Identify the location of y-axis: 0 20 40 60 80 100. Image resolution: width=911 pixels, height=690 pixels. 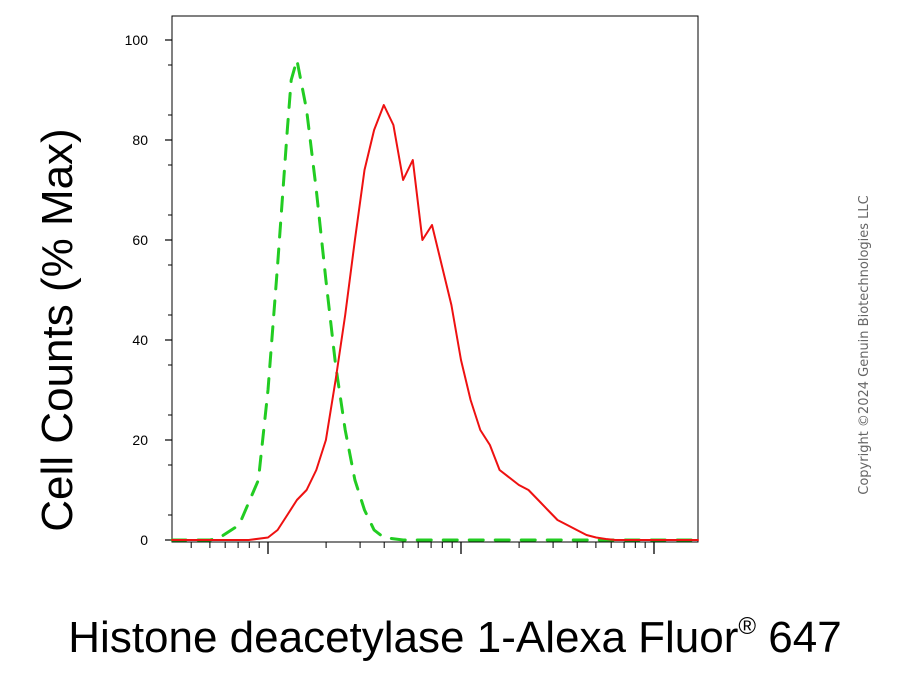
(148, 290).